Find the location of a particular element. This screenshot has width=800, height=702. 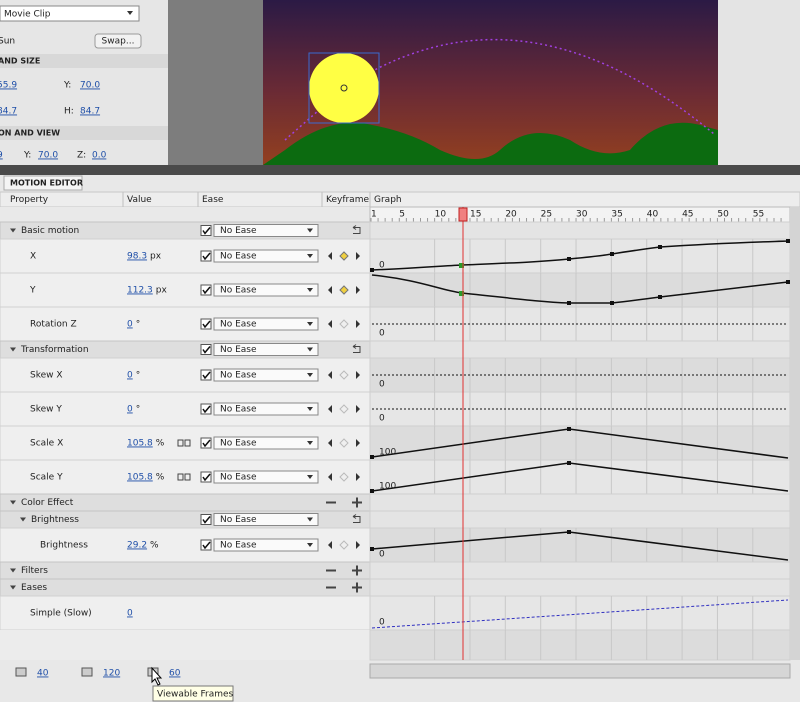

property-unit: % is located at coordinates (160, 444).